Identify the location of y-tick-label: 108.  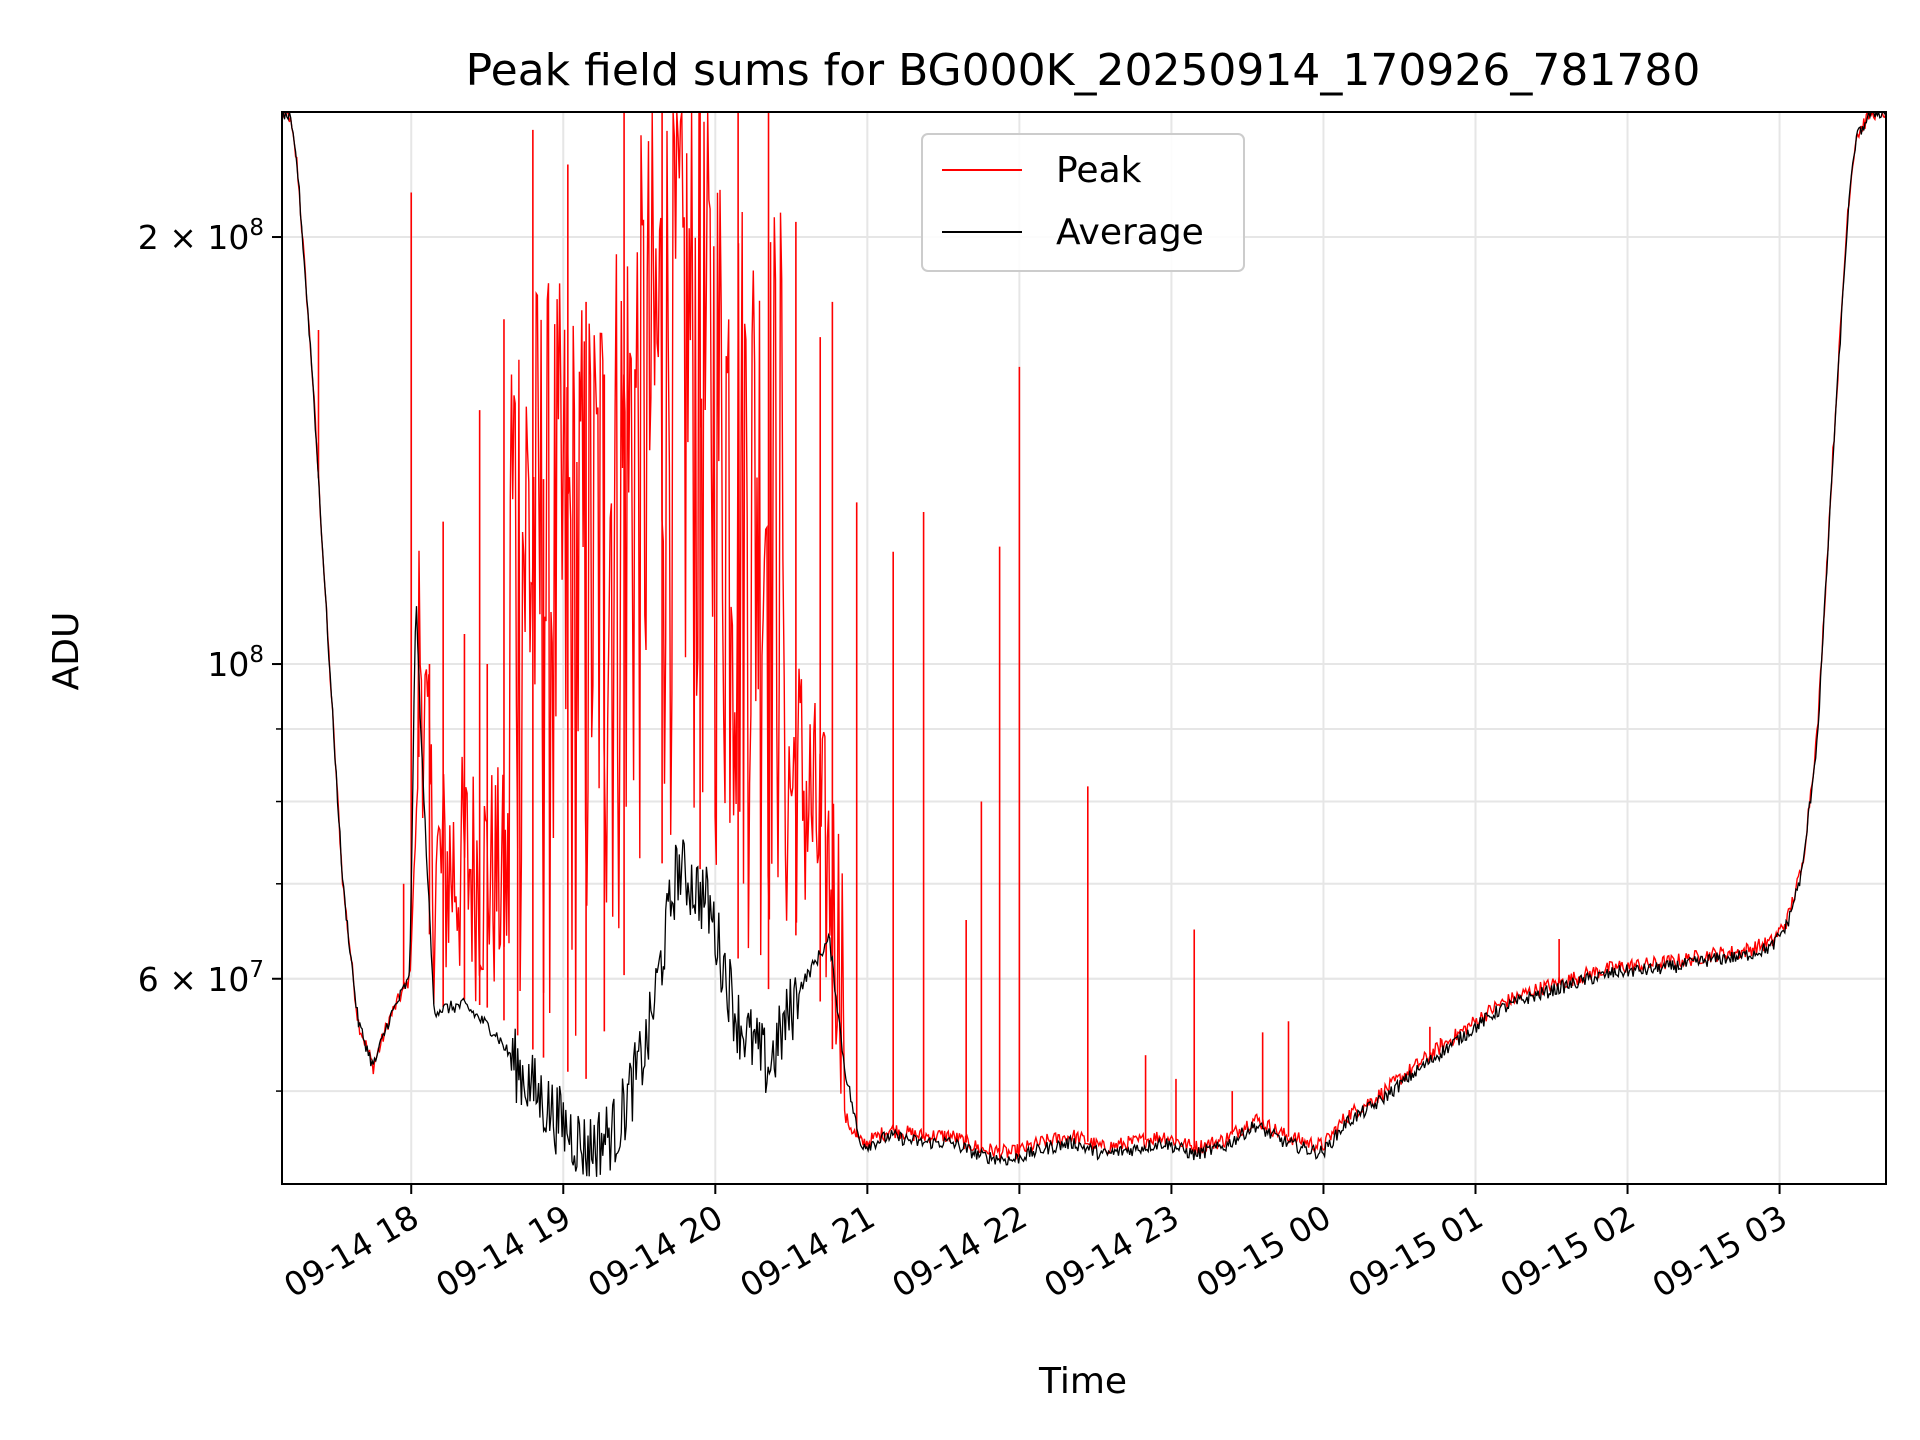
(235, 663).